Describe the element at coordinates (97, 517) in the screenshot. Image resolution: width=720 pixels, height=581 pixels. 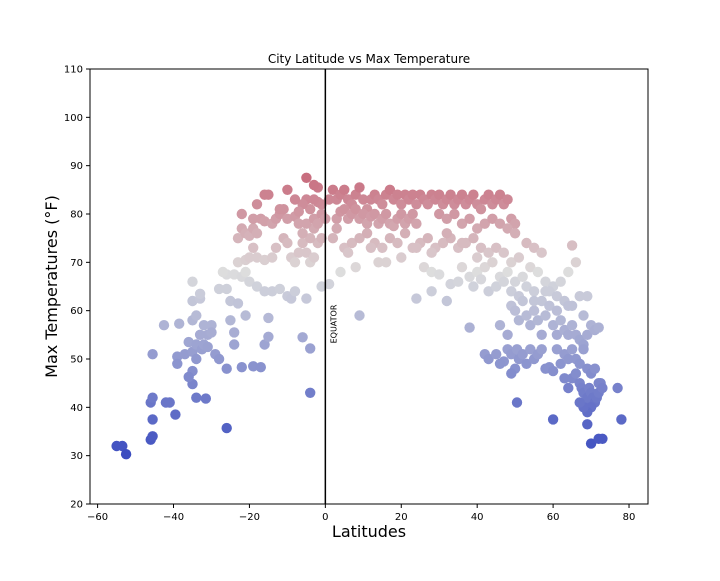
I see `x-tick-label: −60` at that location.